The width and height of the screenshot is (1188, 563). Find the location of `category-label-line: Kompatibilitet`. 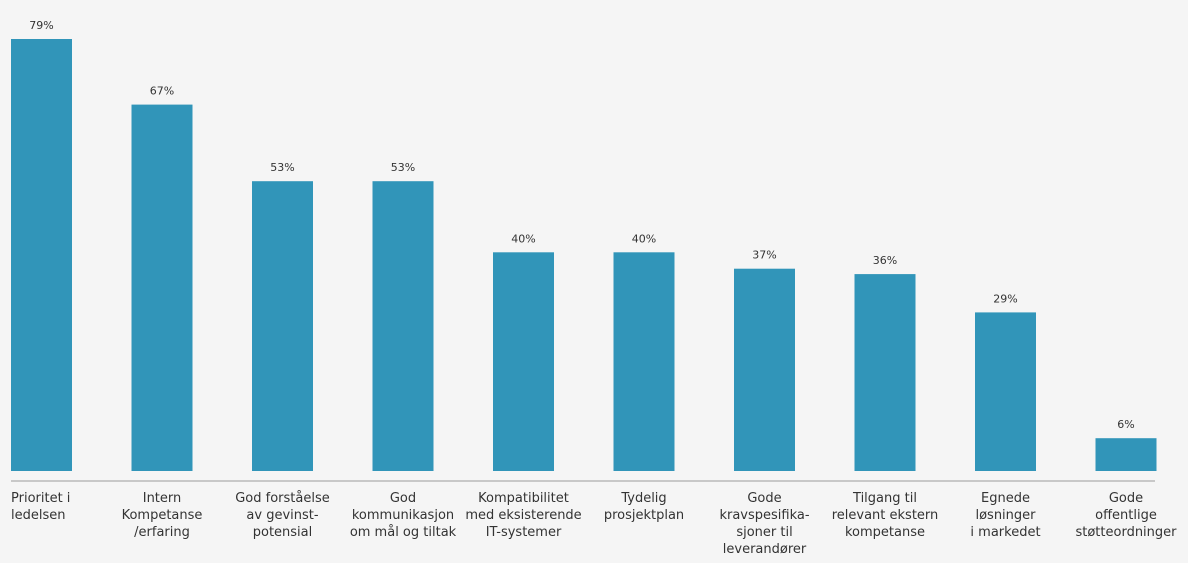

category-label-line: Kompatibilitet is located at coordinates (523, 498).